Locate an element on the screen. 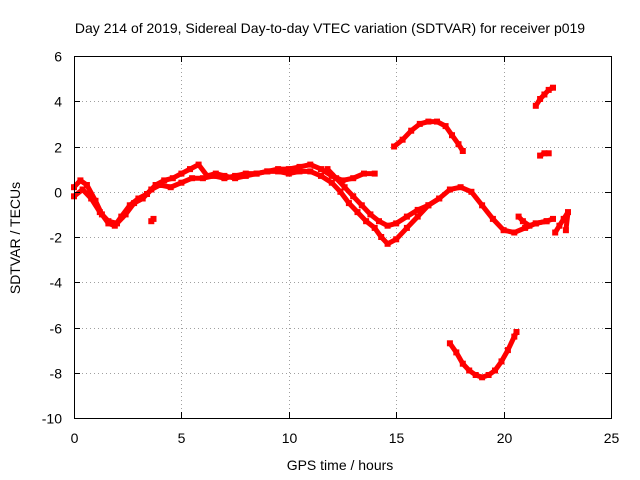 The height and width of the screenshot is (480, 640). y-tick-label: -10 is located at coordinates (52, 419).